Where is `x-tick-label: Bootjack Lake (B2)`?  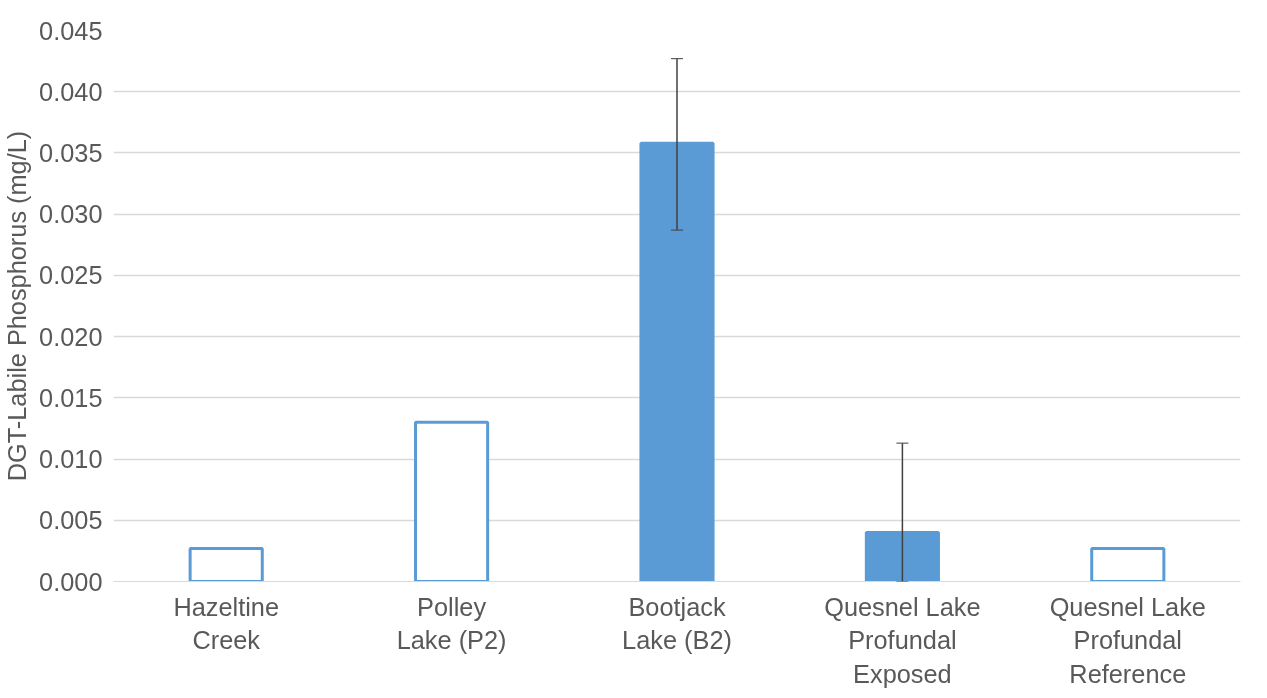 x-tick-label: Bootjack Lake (B2) is located at coordinates (677, 623).